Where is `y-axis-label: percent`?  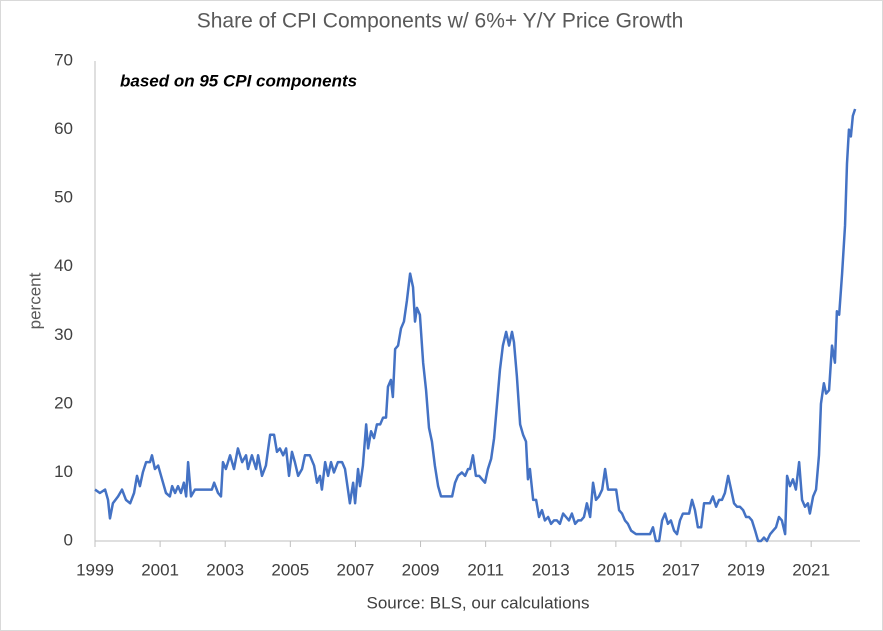 y-axis-label: percent is located at coordinates (34, 300).